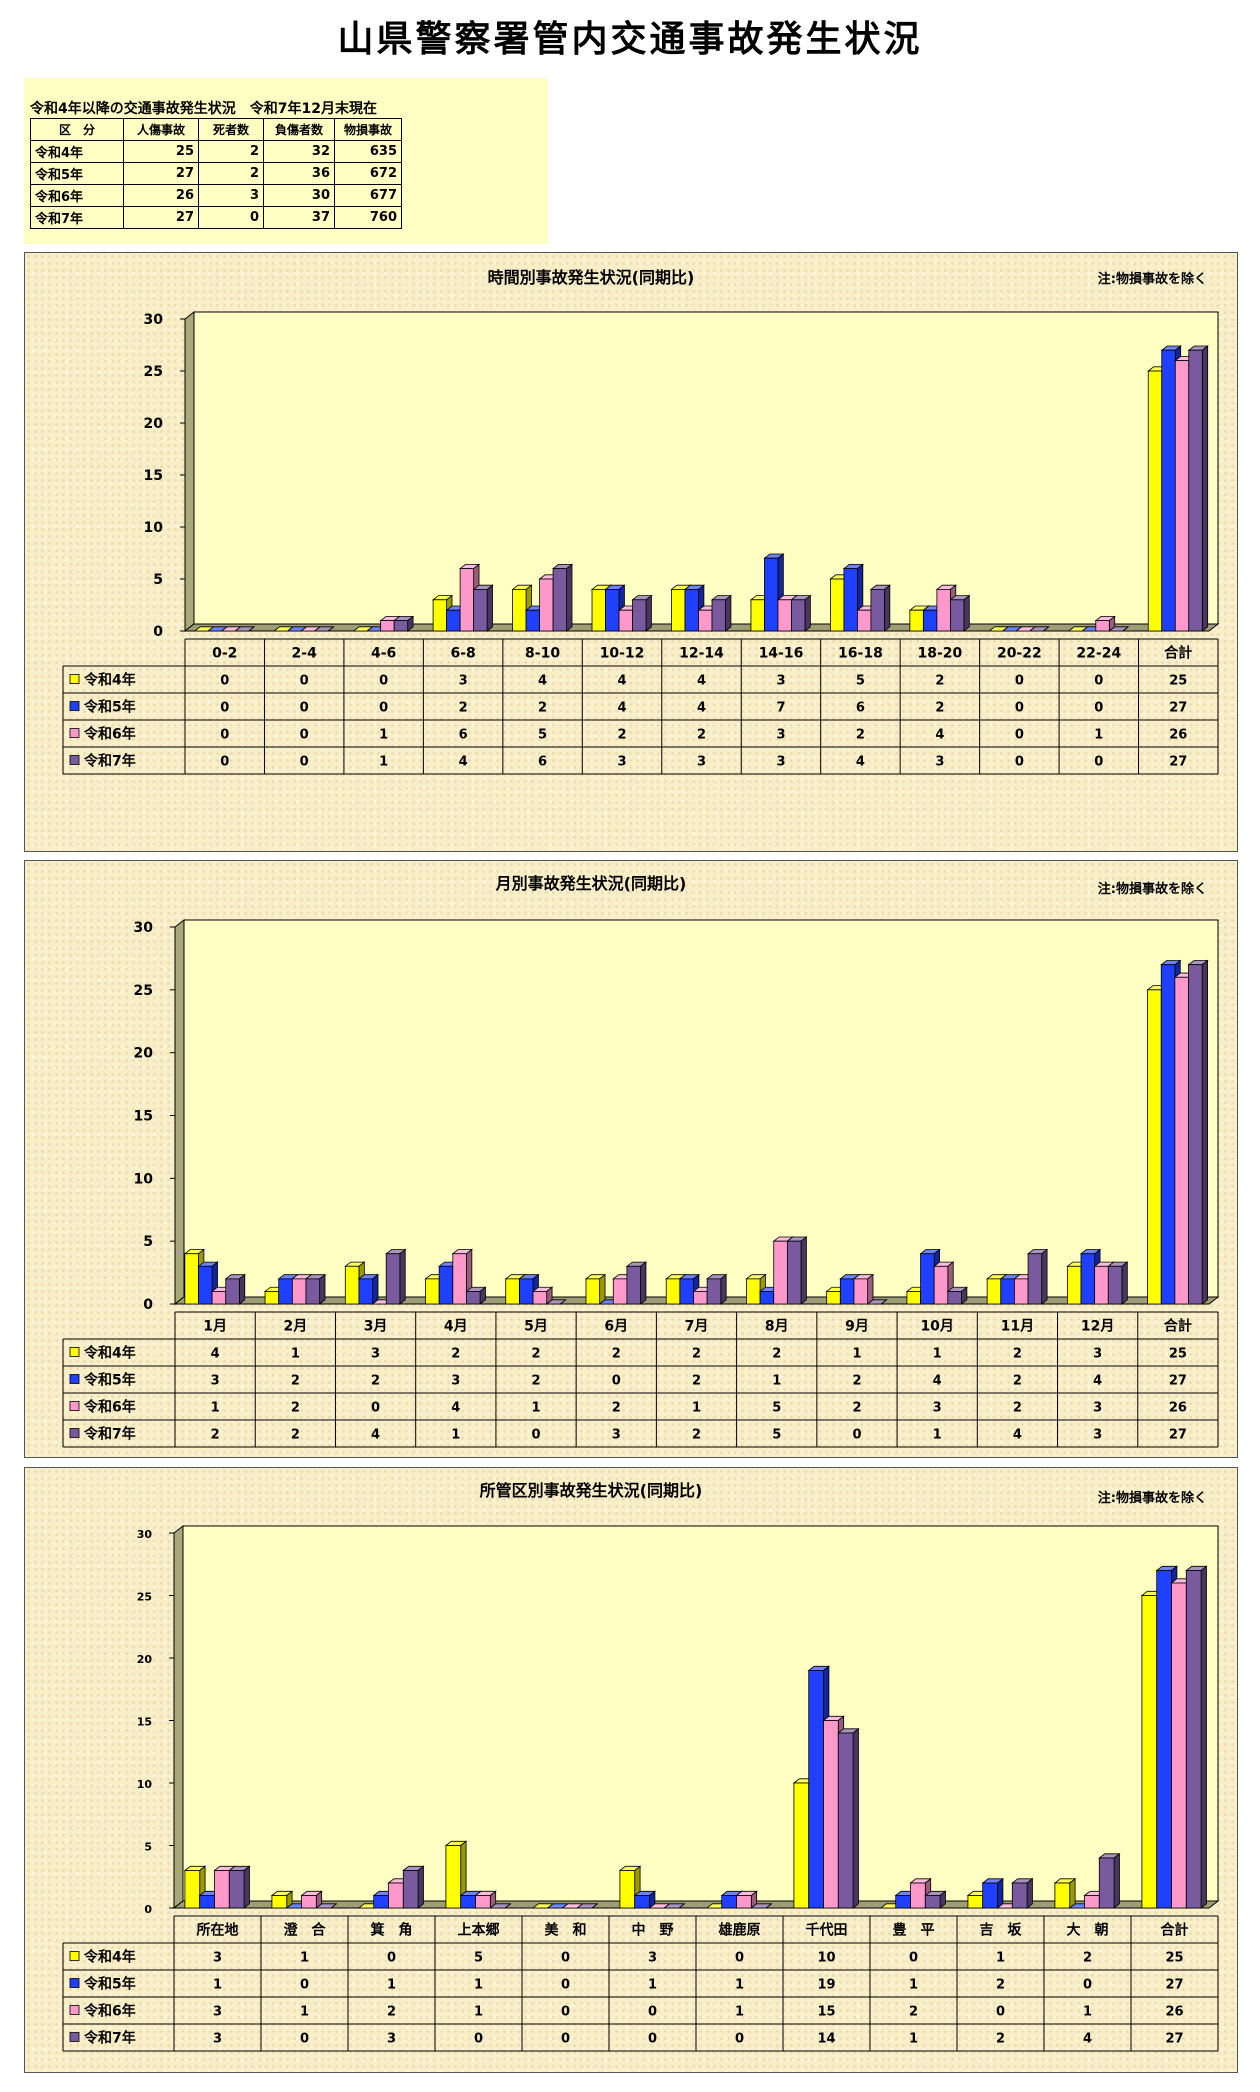  I want to click on category-label: 16-18, so click(860, 654).